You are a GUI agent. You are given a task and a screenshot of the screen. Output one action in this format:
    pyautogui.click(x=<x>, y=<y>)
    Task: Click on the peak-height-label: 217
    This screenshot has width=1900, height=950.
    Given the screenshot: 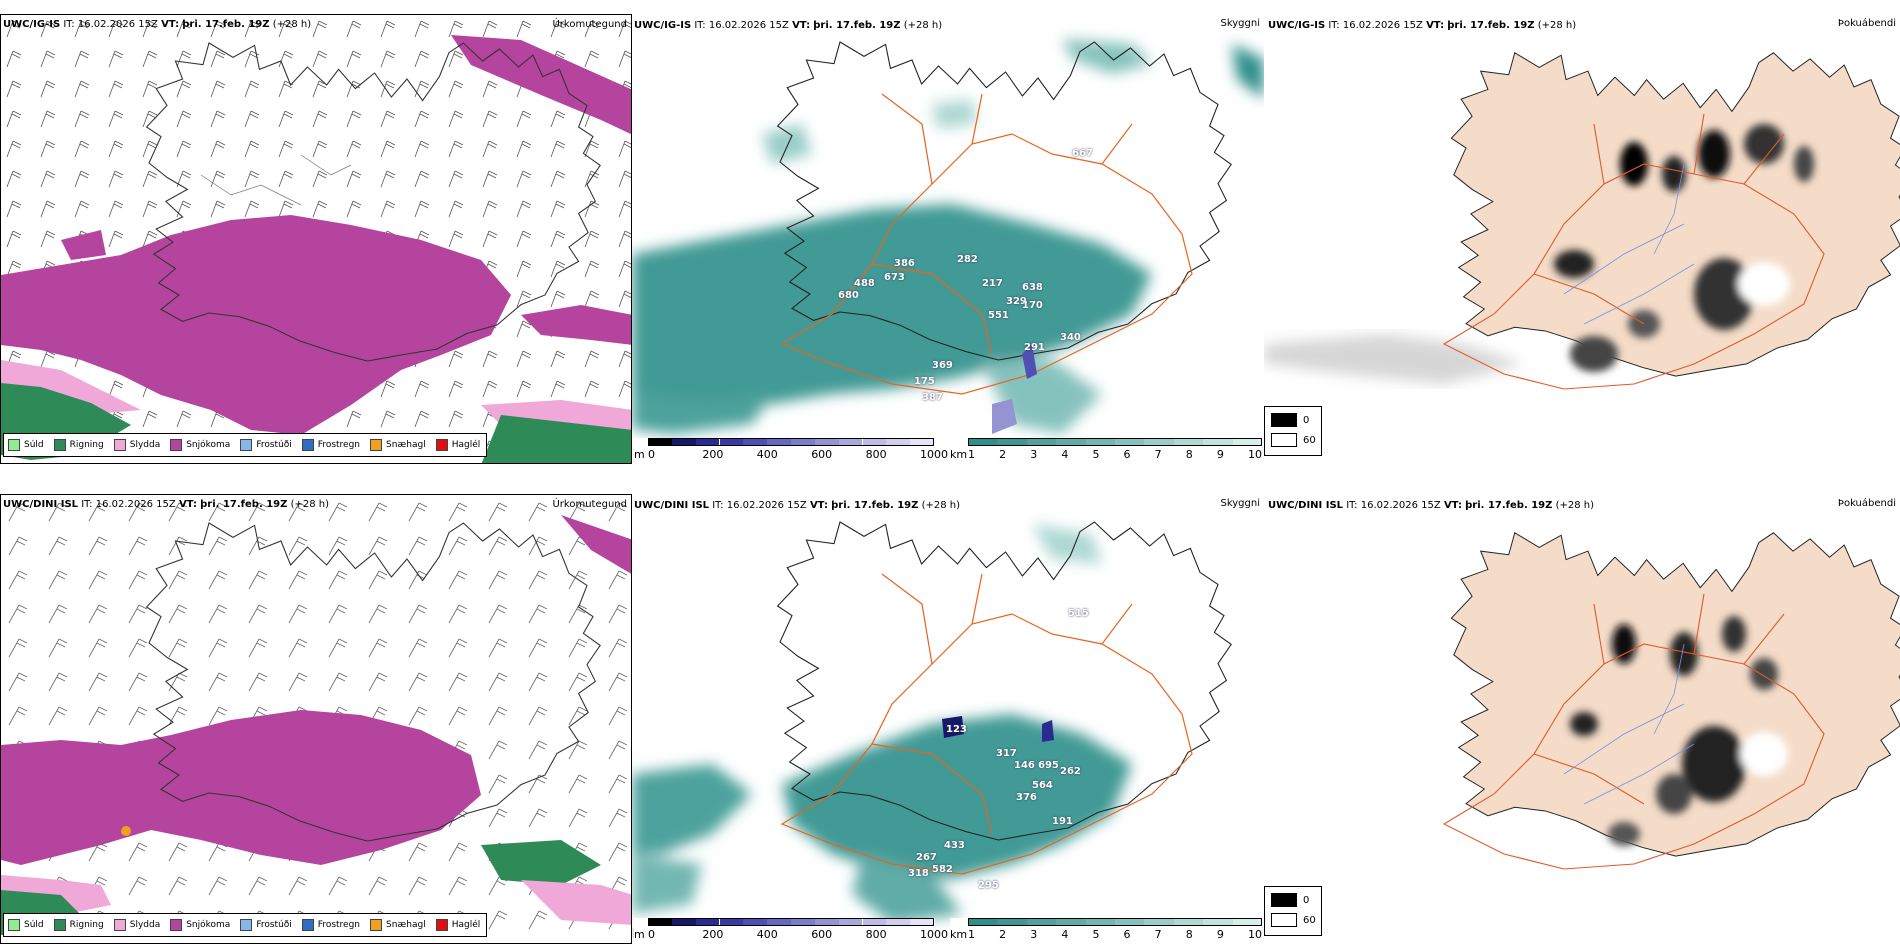 What is the action you would take?
    pyautogui.click(x=992, y=283)
    